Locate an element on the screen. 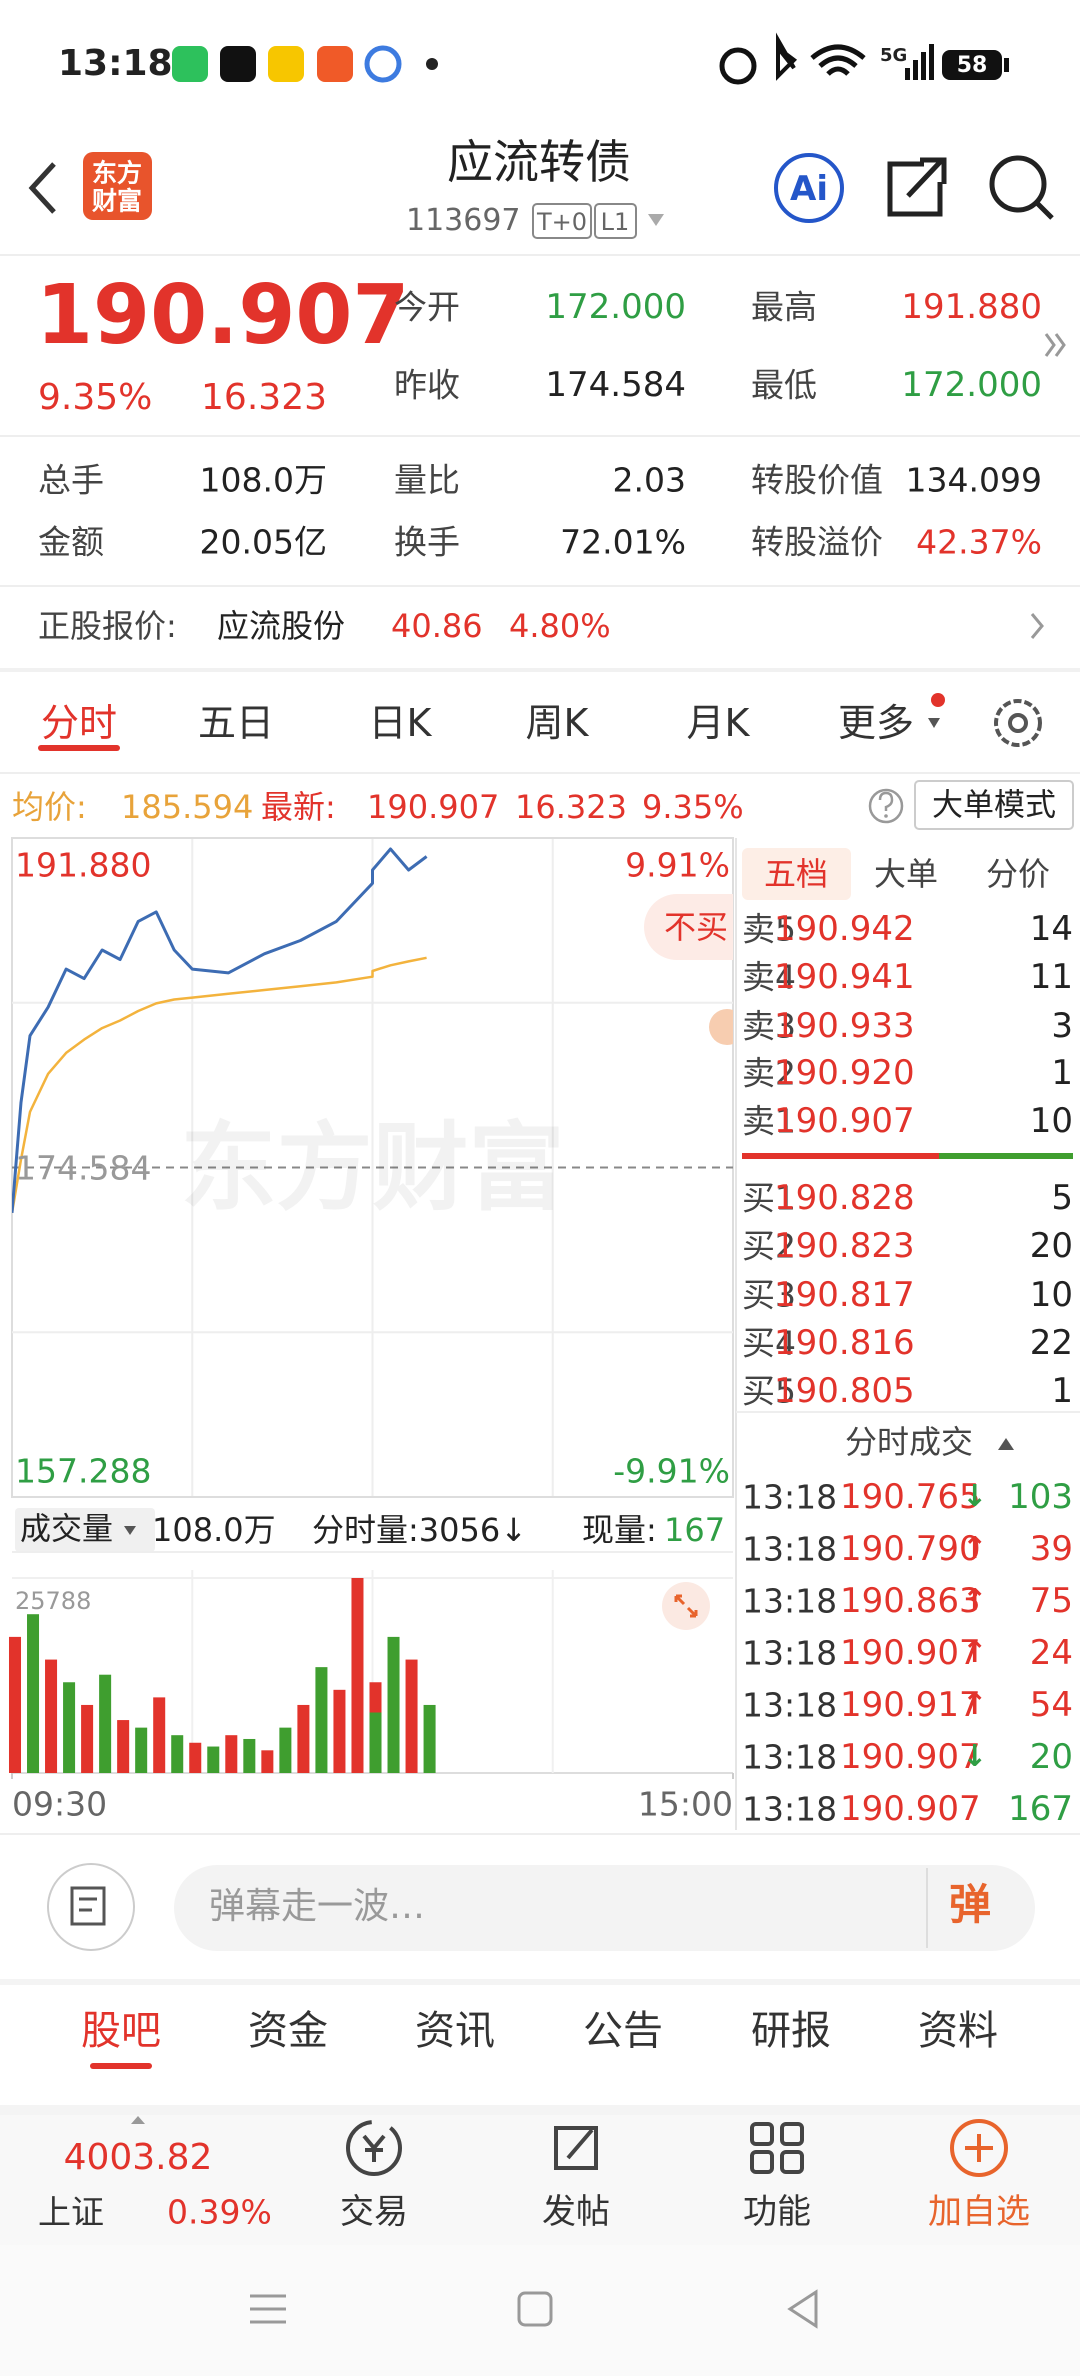 The image size is (1080, 2376). comment-input is located at coordinates (604, 1908).